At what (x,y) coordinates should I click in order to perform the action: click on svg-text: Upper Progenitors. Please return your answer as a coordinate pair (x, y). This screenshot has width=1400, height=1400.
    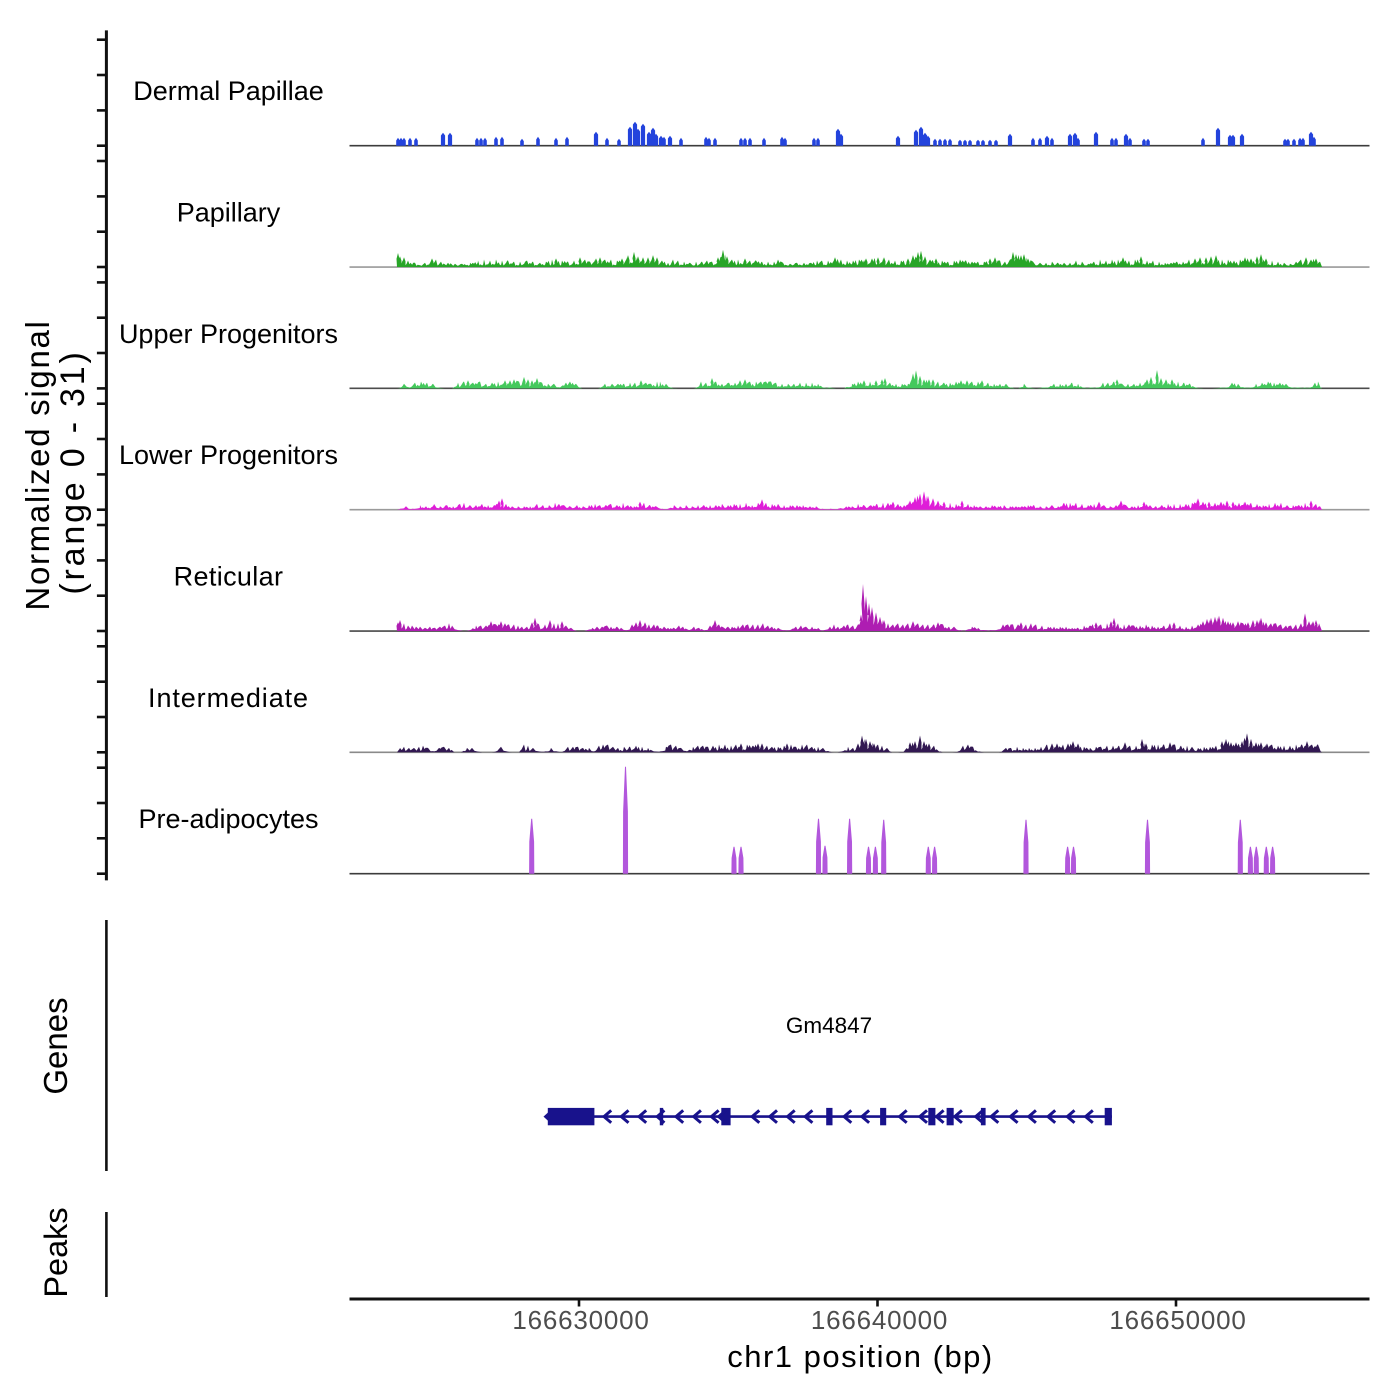
    Looking at the image, I should click on (228, 334).